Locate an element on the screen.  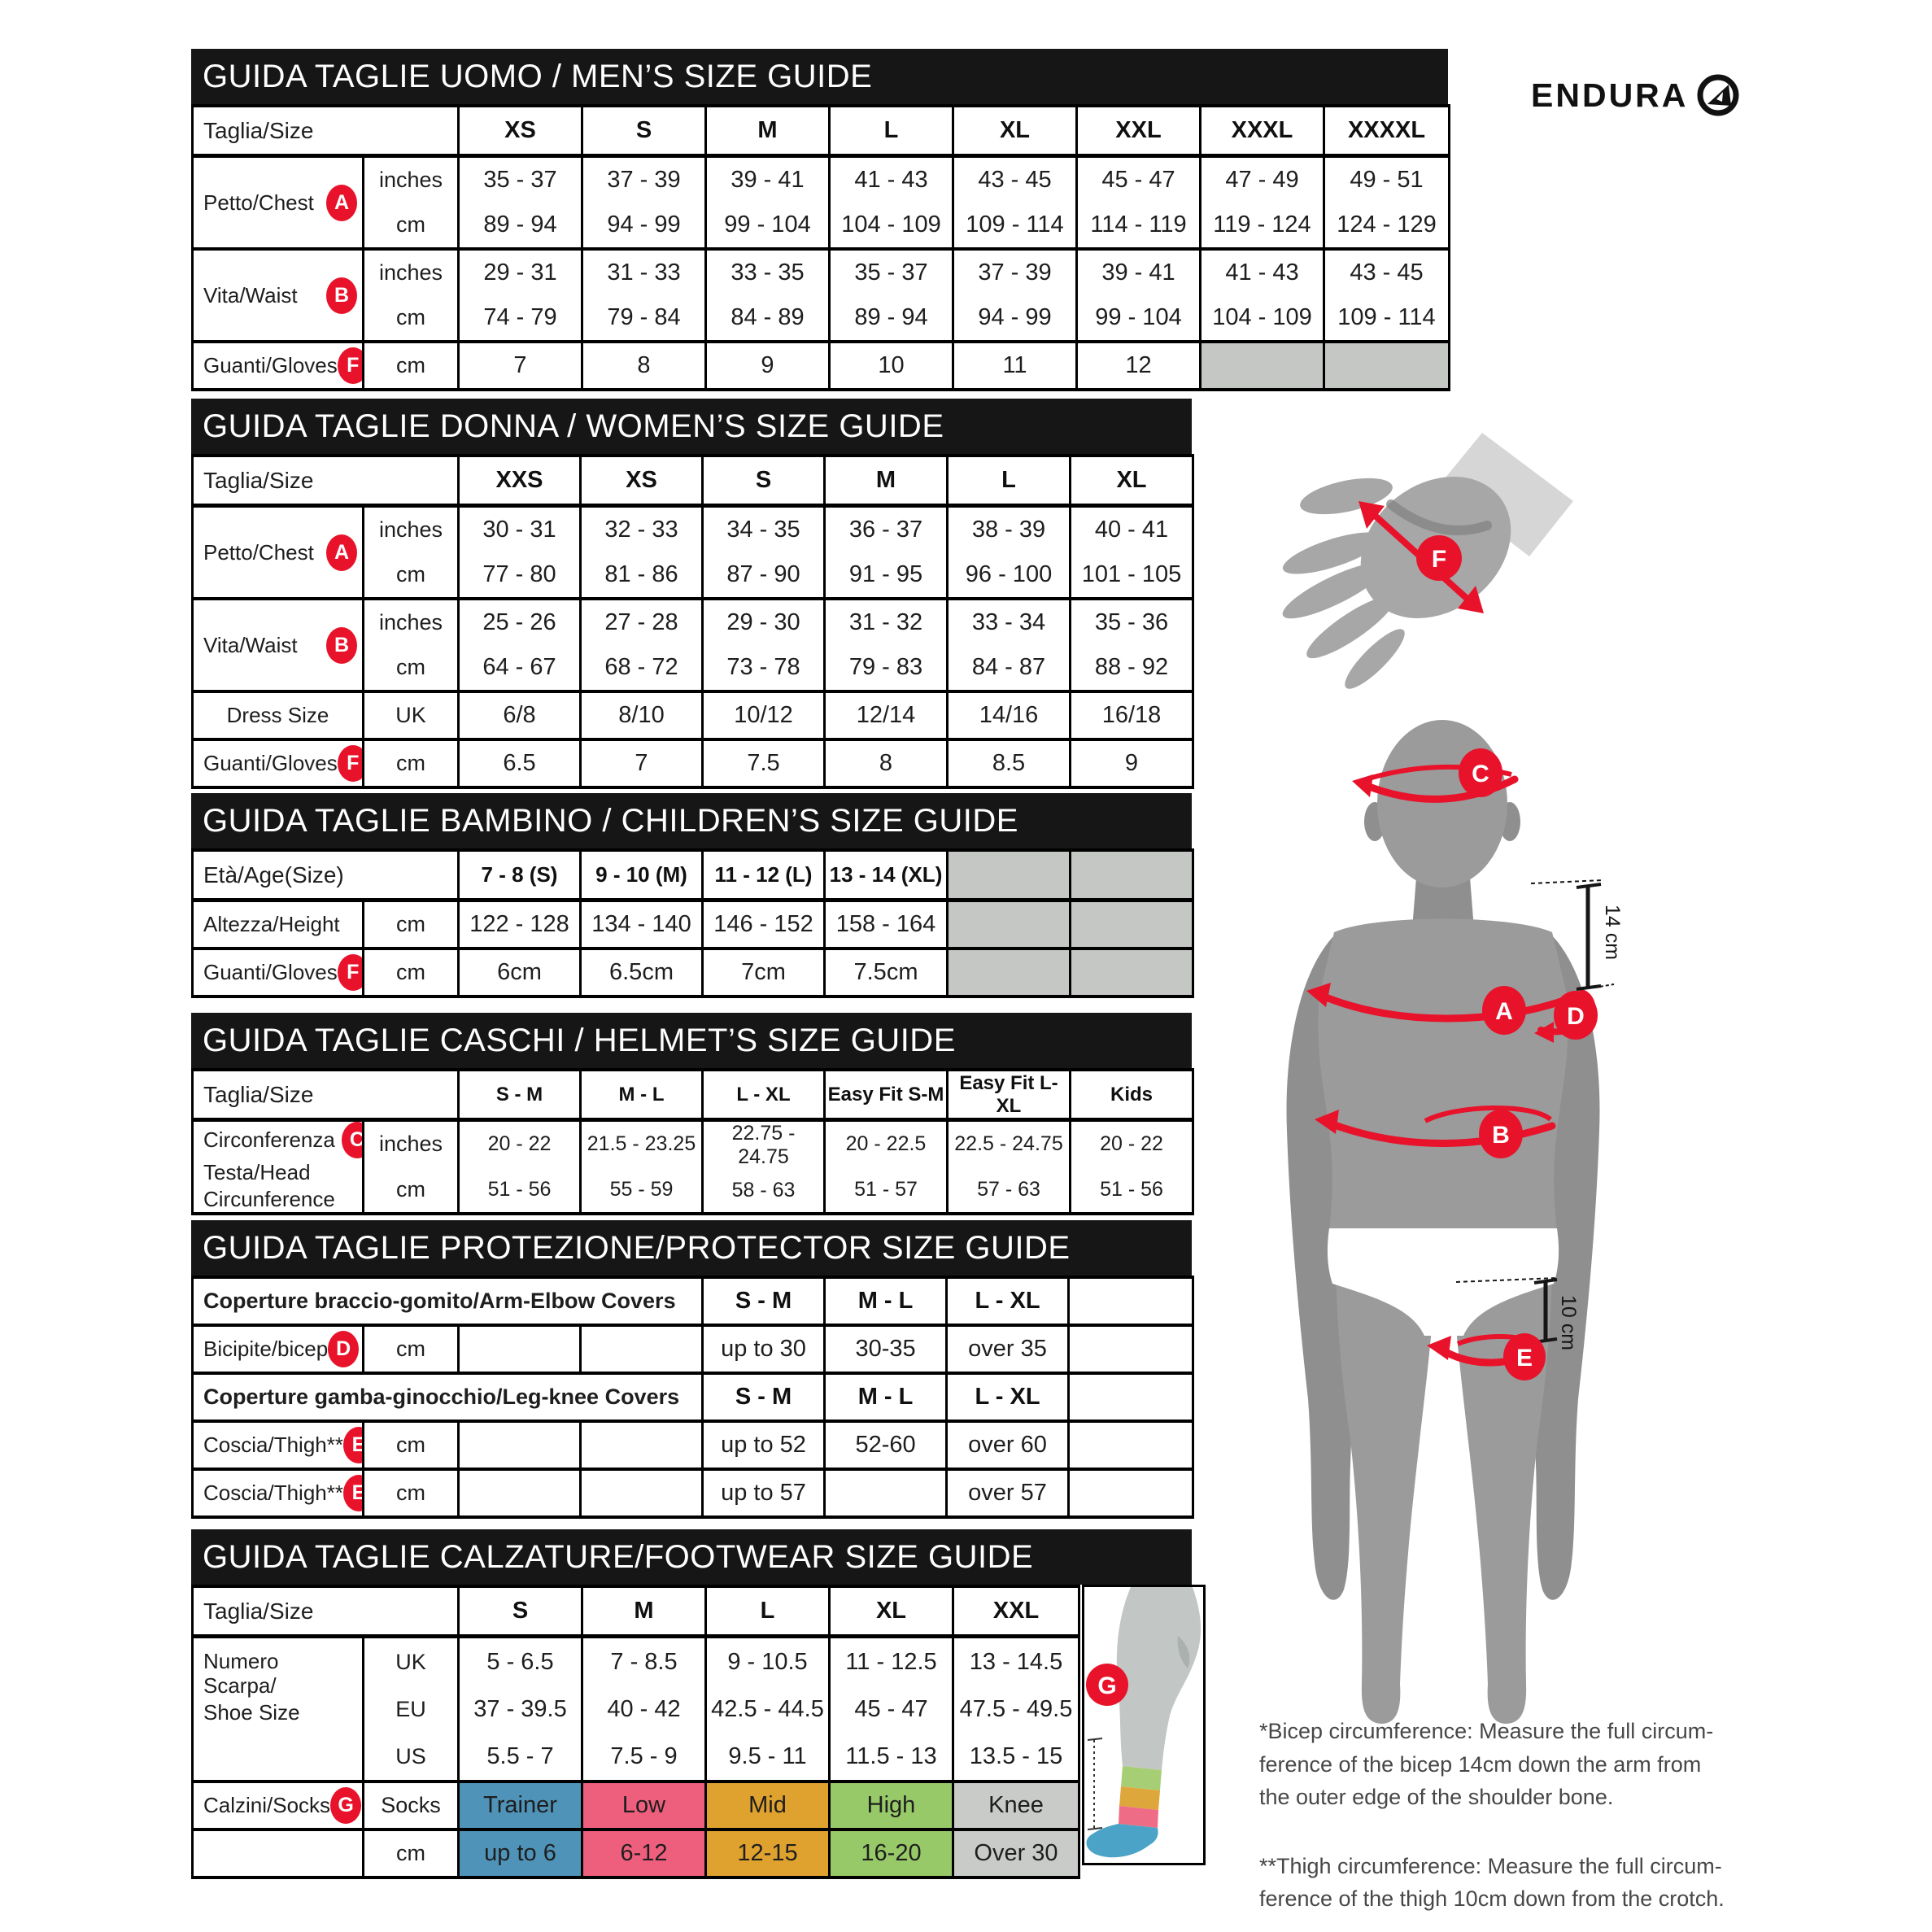
marker-badge-B is located at coordinates (1501, 1134).